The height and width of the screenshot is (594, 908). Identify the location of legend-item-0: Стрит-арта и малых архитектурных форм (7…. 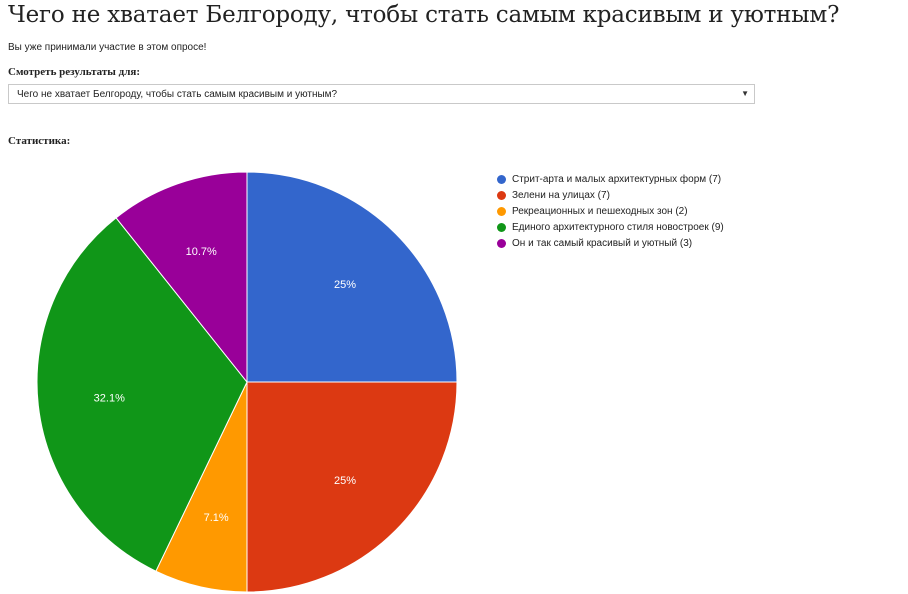
(610, 179).